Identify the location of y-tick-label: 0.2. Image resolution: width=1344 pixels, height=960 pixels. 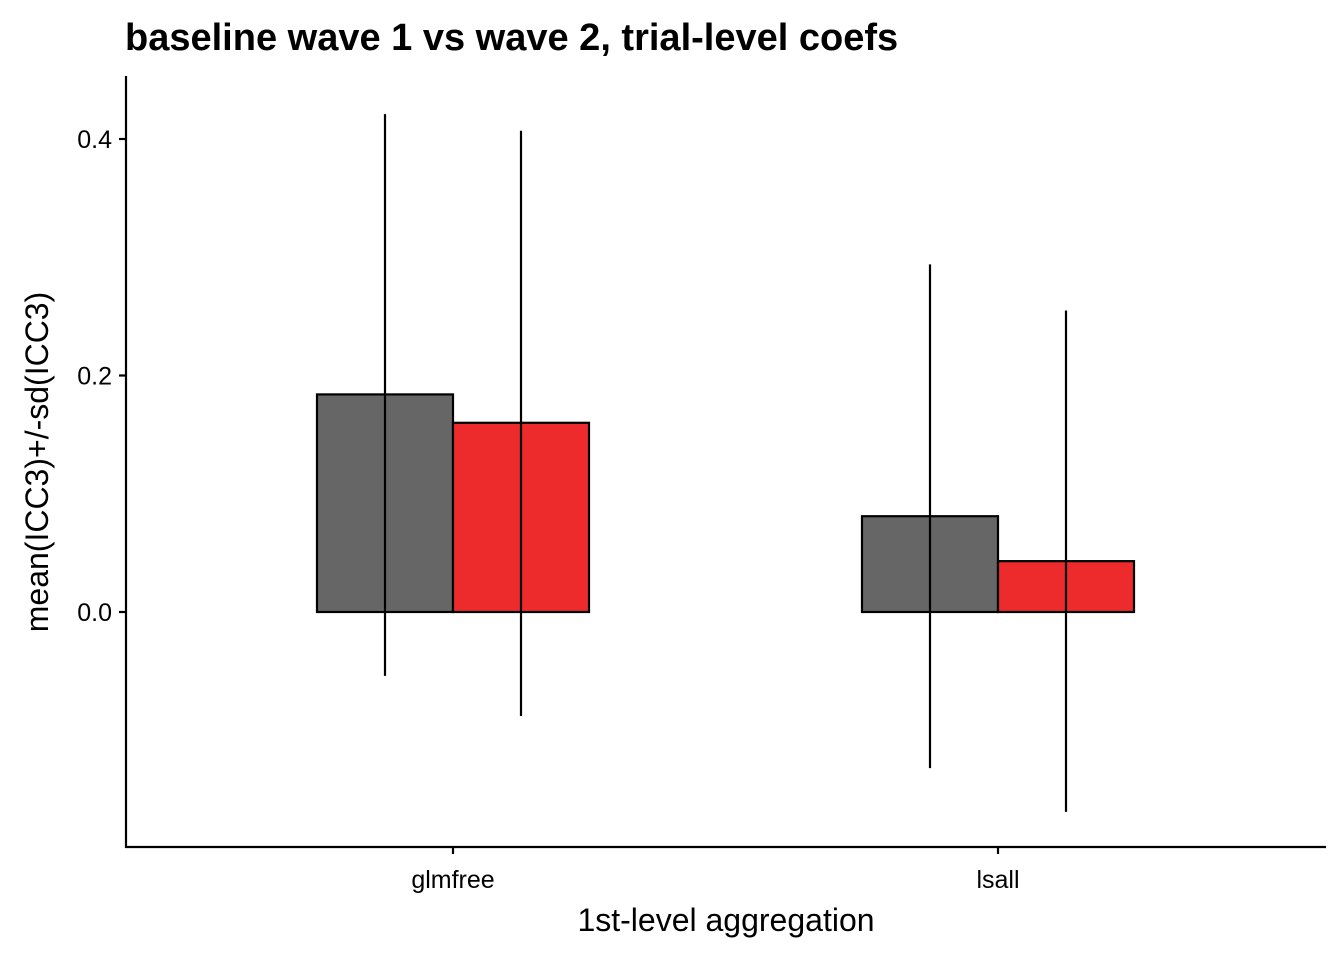
(94, 377).